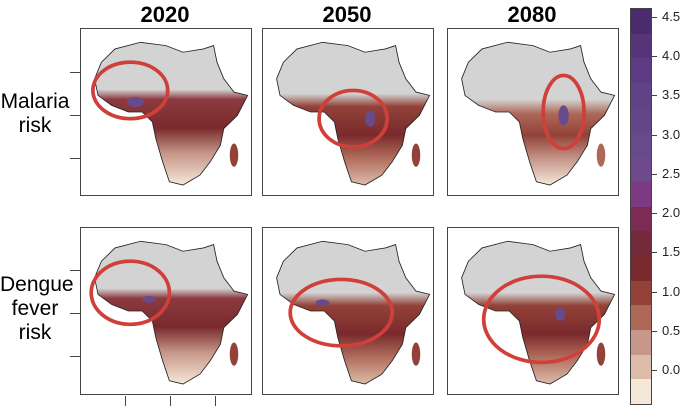 This screenshot has width=700, height=411. I want to click on column-title-2080: 2080, so click(532, 14).